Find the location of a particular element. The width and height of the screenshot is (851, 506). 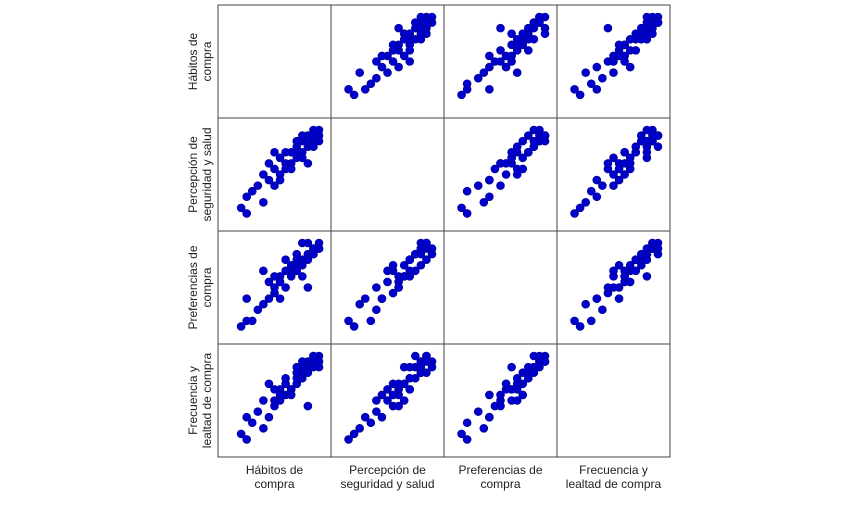

label-line: Preferencias de is located at coordinates (500, 470).